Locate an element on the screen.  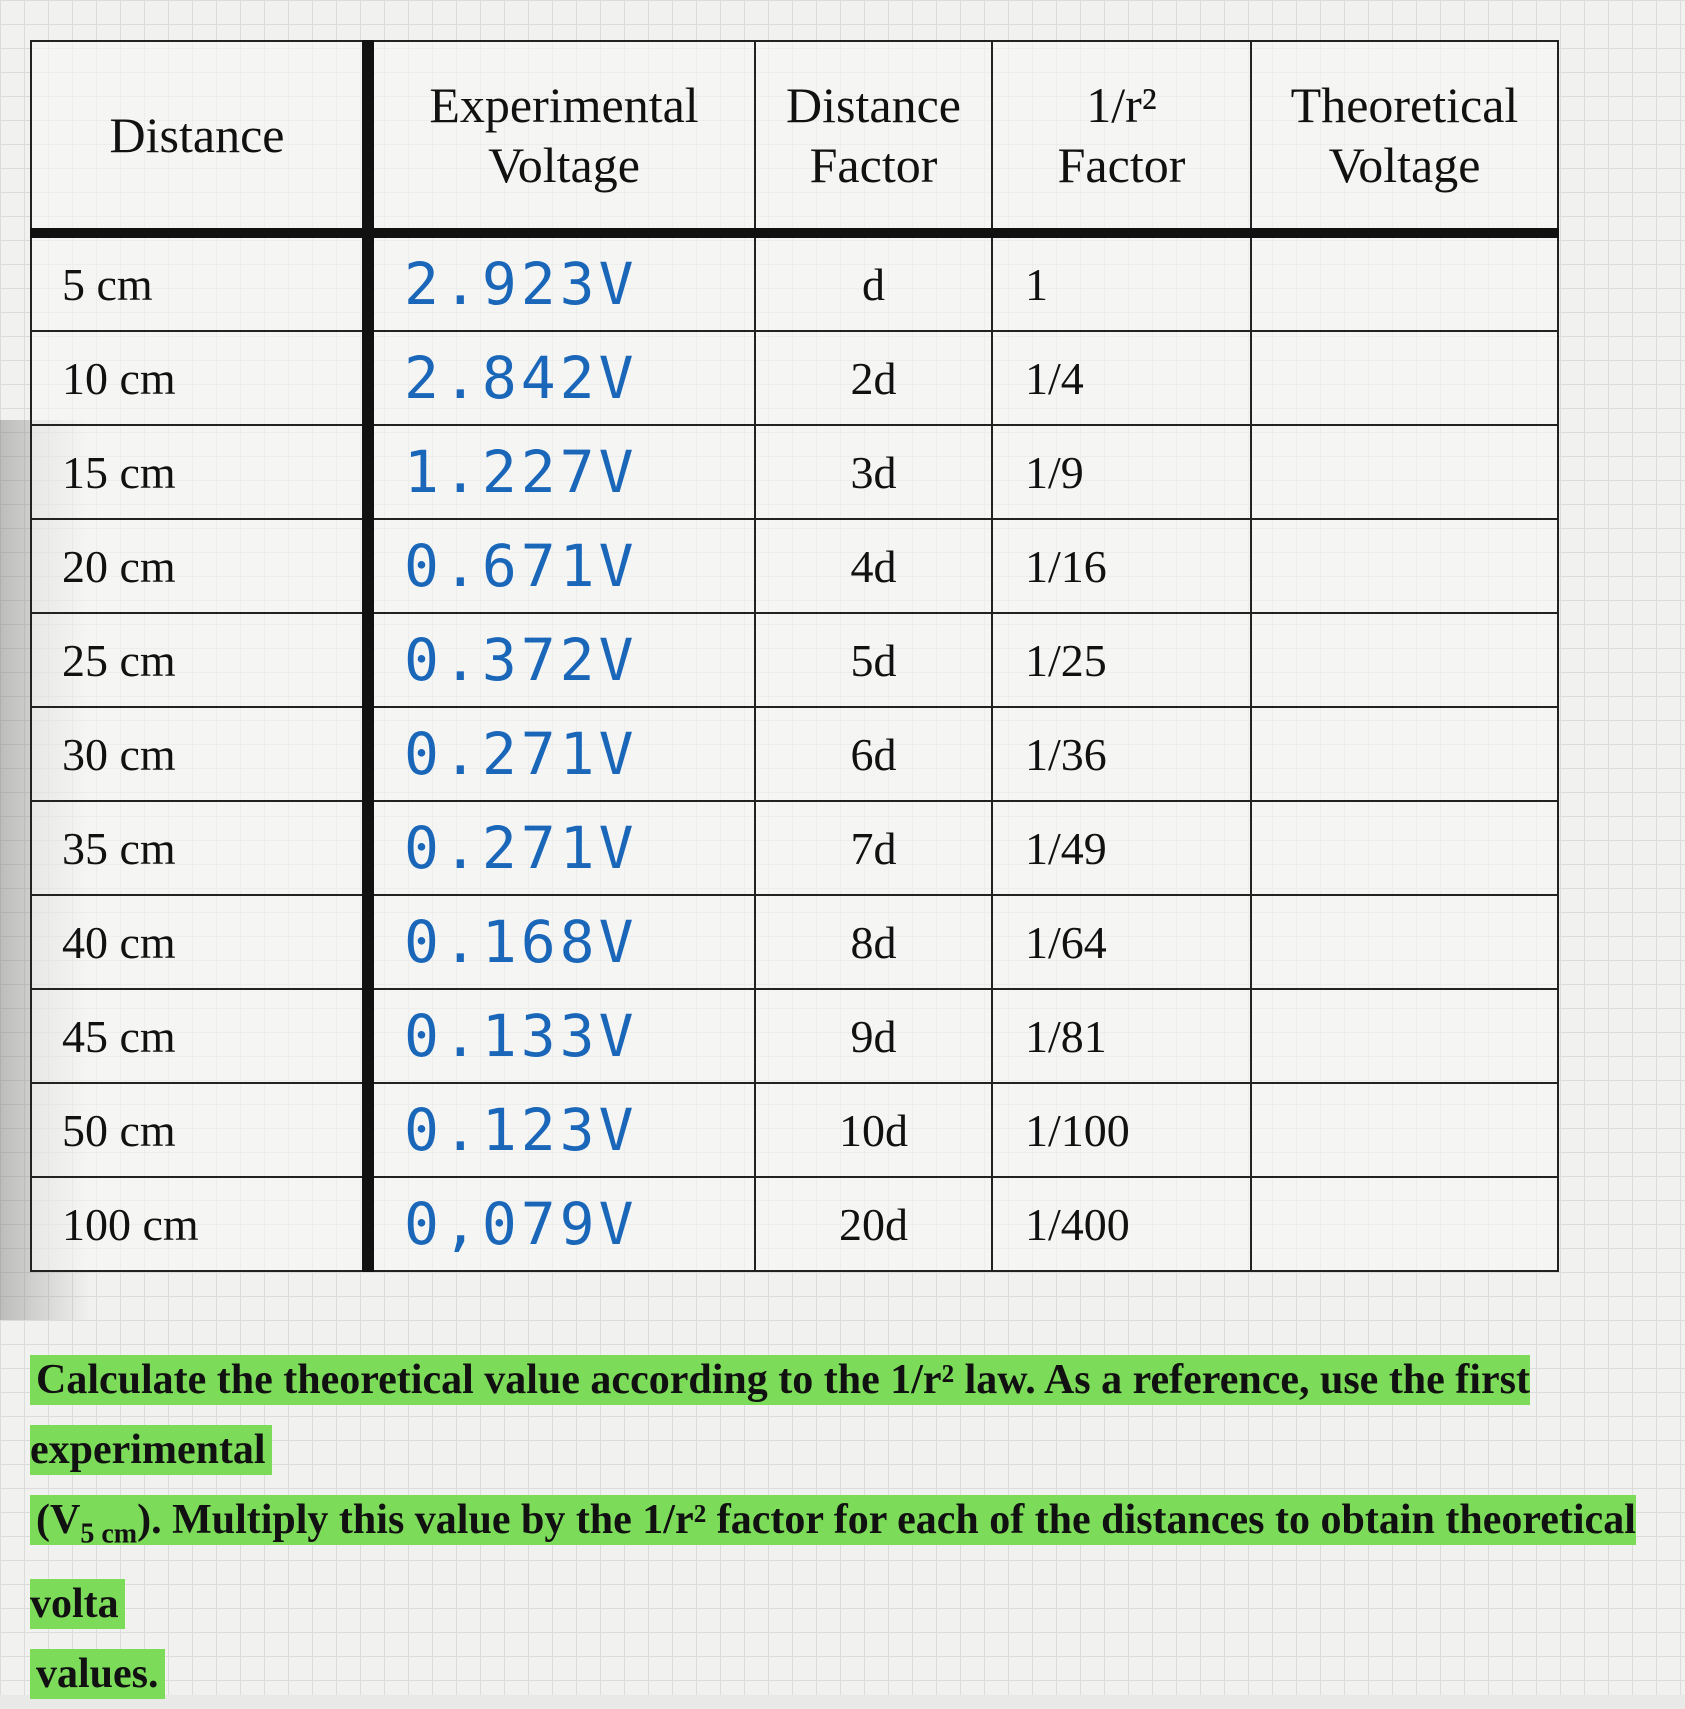
header-text: 1/r² is located at coordinates (1121, 105).